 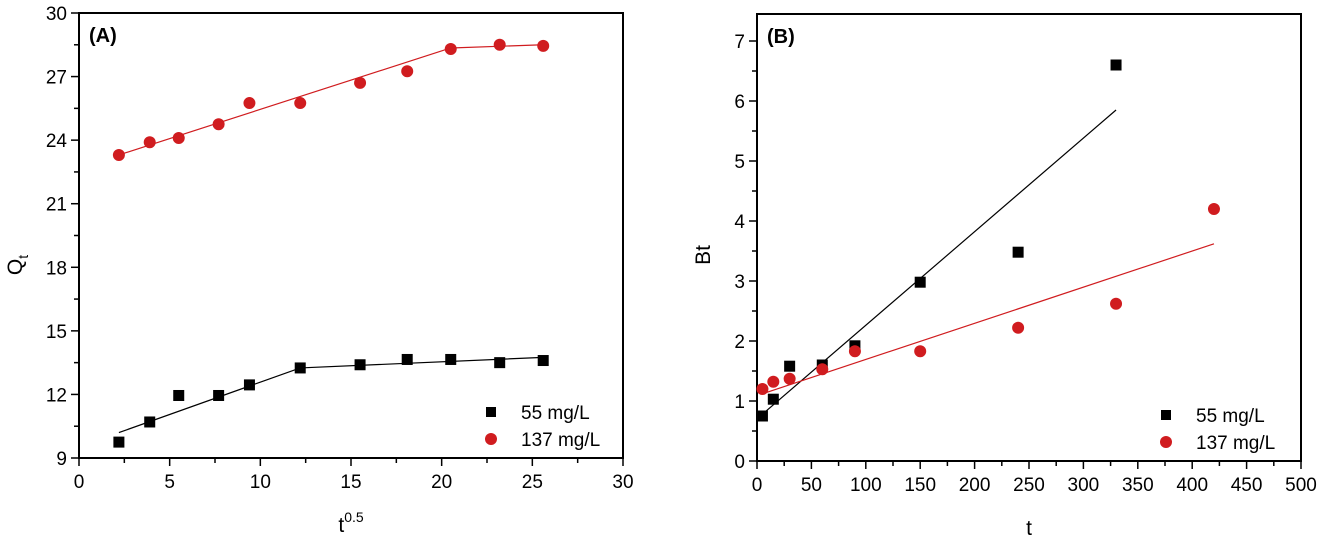 I want to click on x-tick-label: 15, so click(x=350, y=482).